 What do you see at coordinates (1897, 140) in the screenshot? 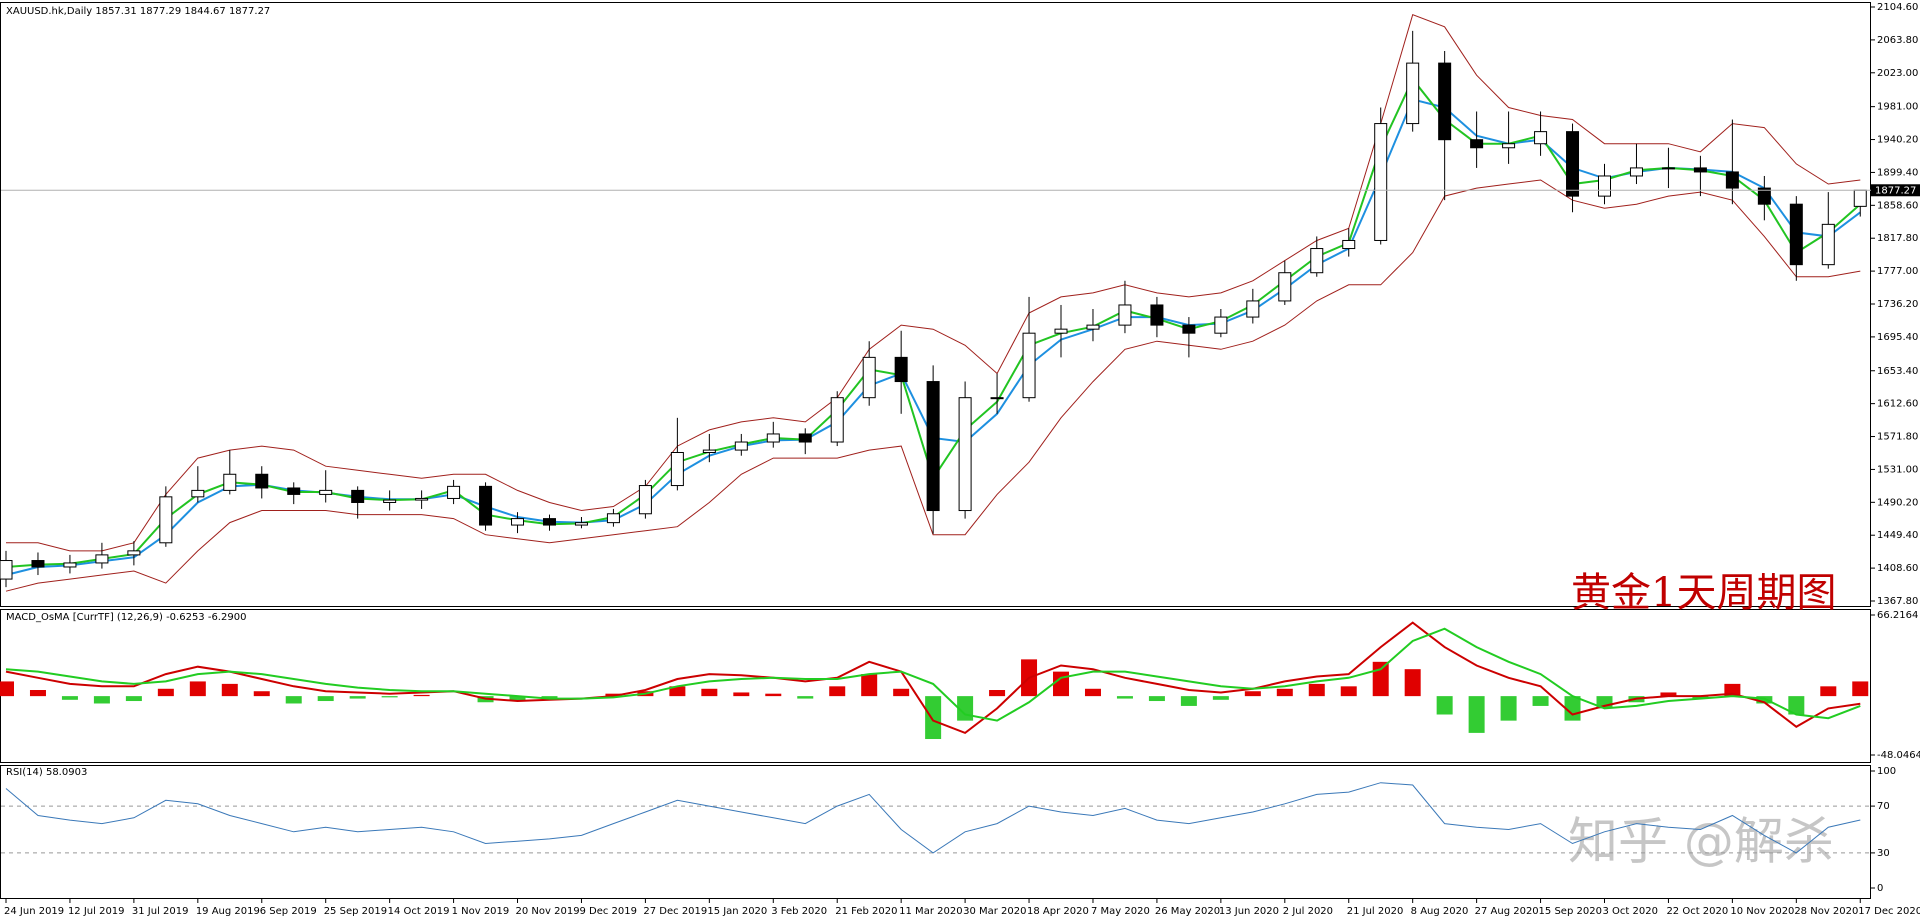
I see `y-tick-label: 1940.20` at bounding box center [1897, 140].